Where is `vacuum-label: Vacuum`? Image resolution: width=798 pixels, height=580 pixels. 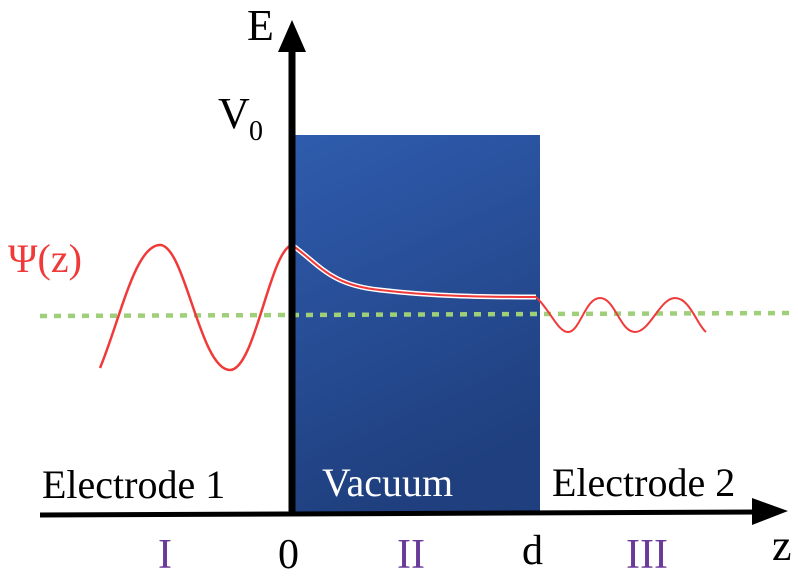
vacuum-label: Vacuum is located at coordinates (387, 482).